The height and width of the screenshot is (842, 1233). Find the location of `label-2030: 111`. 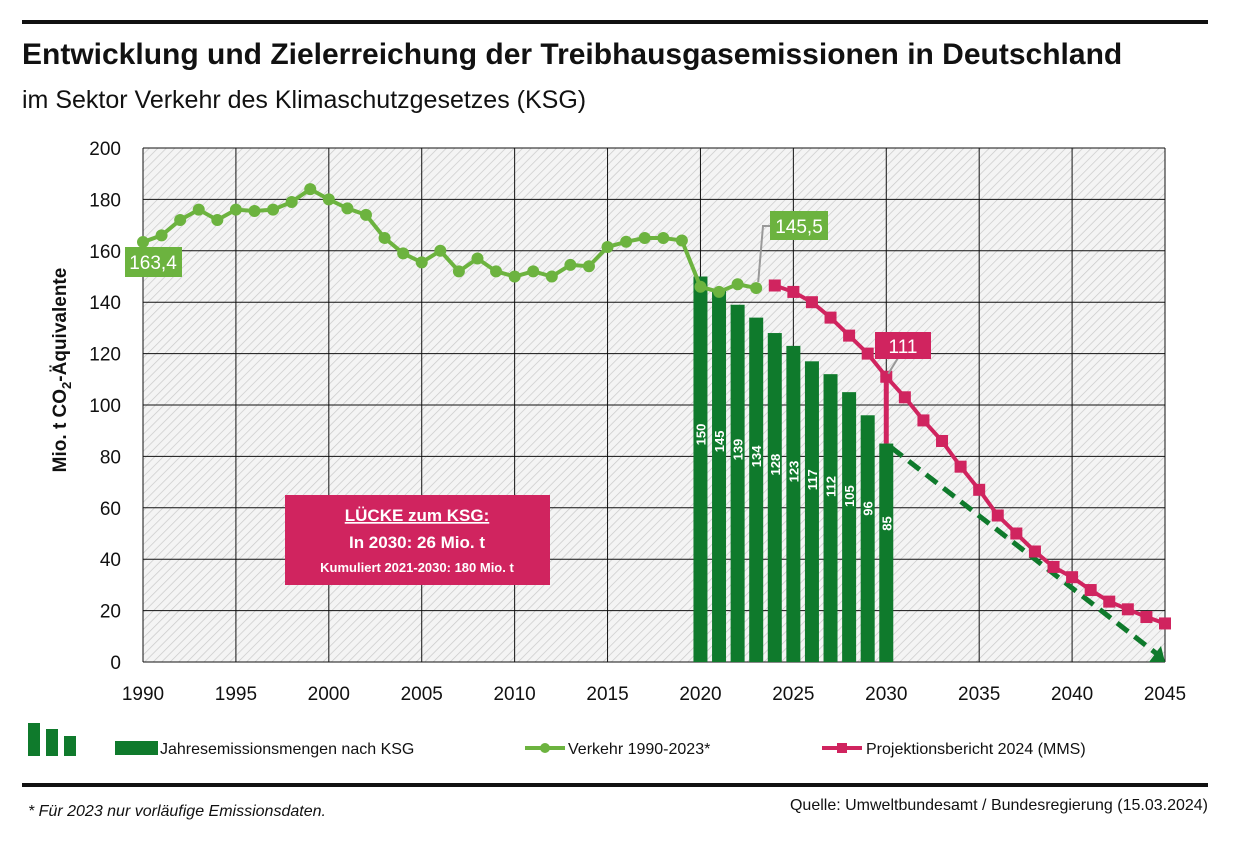

label-2030: 111 is located at coordinates (903, 347).